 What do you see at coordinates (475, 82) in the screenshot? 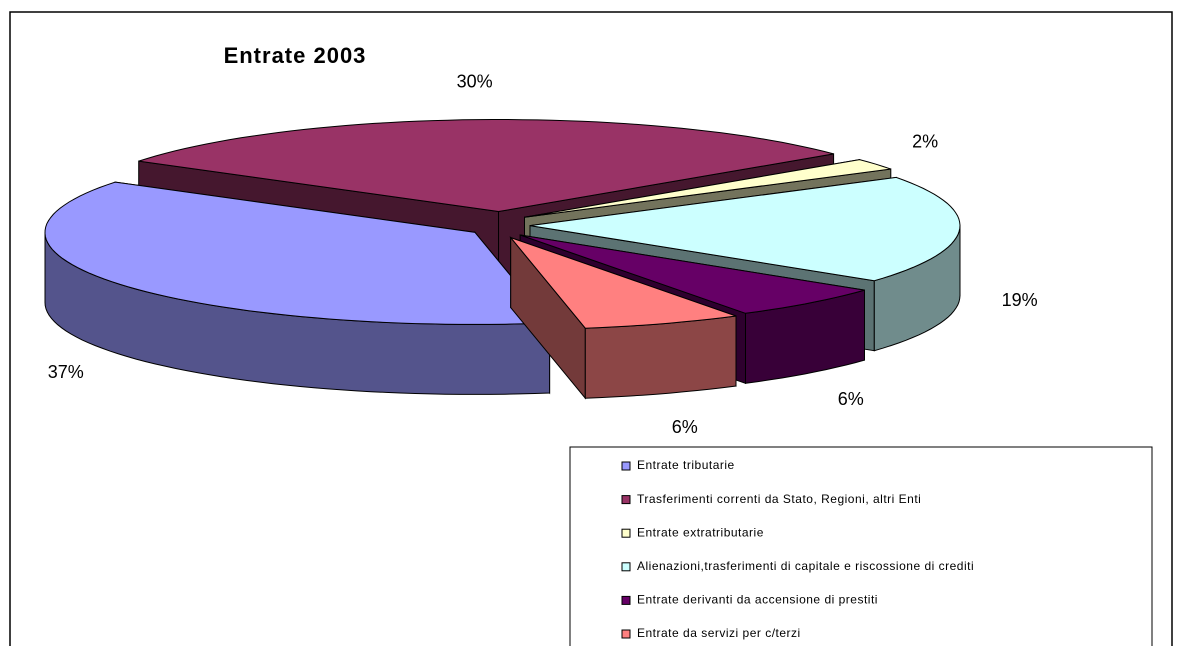
I see `data-label: 30%` at bounding box center [475, 82].